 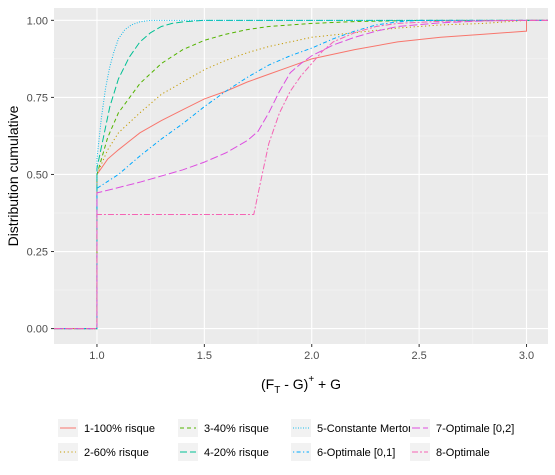 What do you see at coordinates (37, 98) in the screenshot?
I see `y-tick-label: 0.75` at bounding box center [37, 98].